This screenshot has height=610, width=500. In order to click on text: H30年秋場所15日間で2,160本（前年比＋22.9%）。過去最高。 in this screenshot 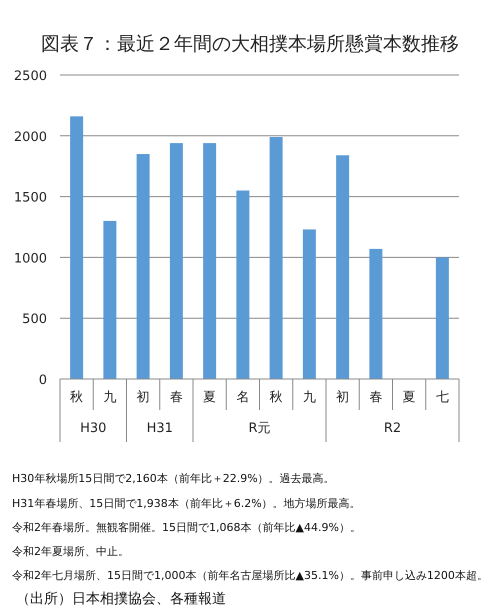, I will do `click(173, 478)`.